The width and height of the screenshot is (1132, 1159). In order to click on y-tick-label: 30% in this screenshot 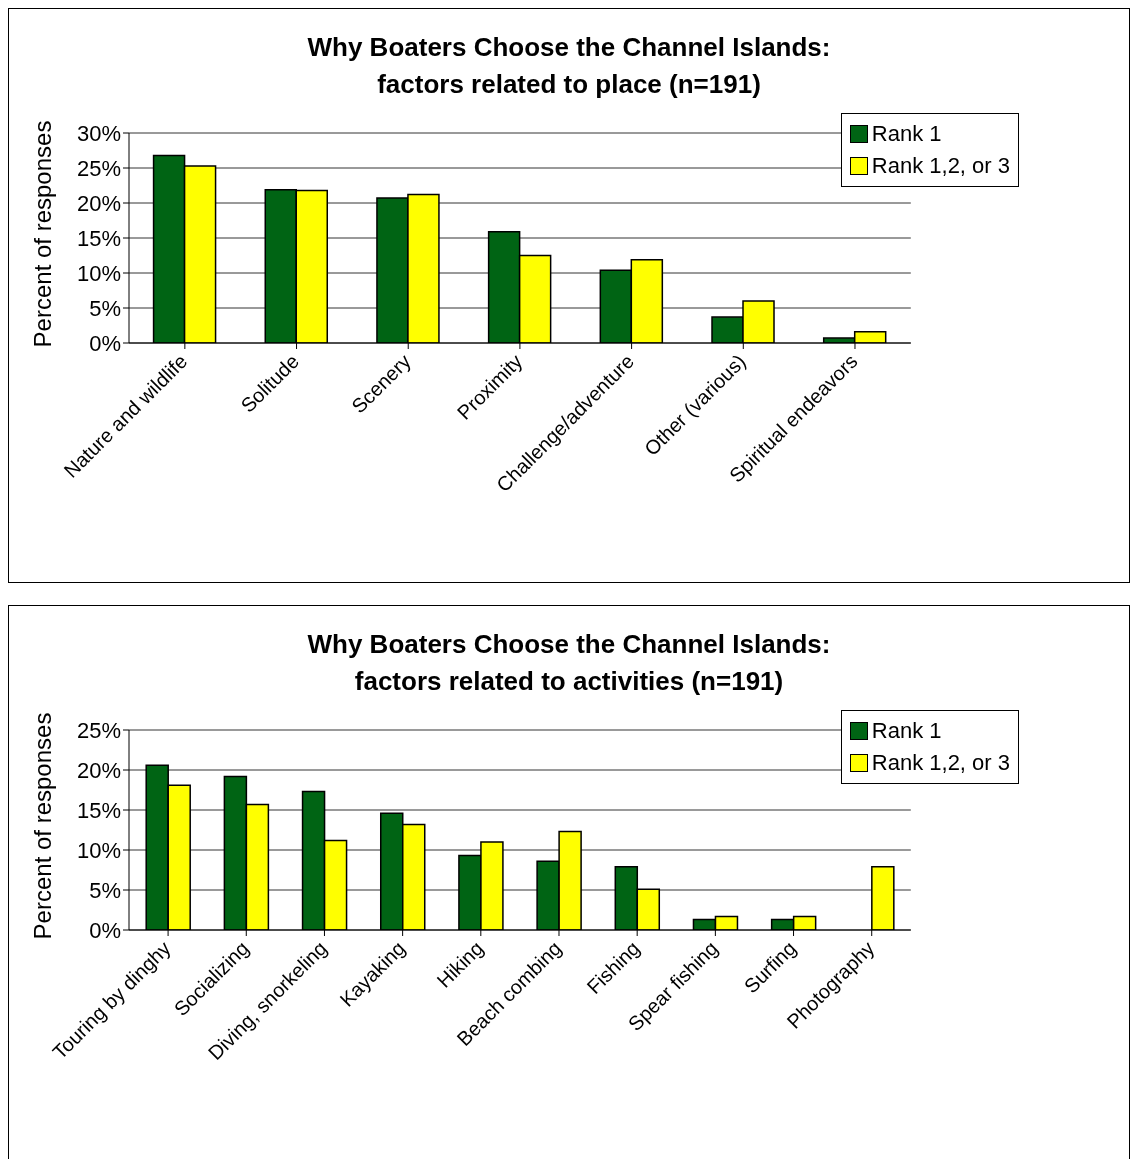, I will do `click(98, 133)`.